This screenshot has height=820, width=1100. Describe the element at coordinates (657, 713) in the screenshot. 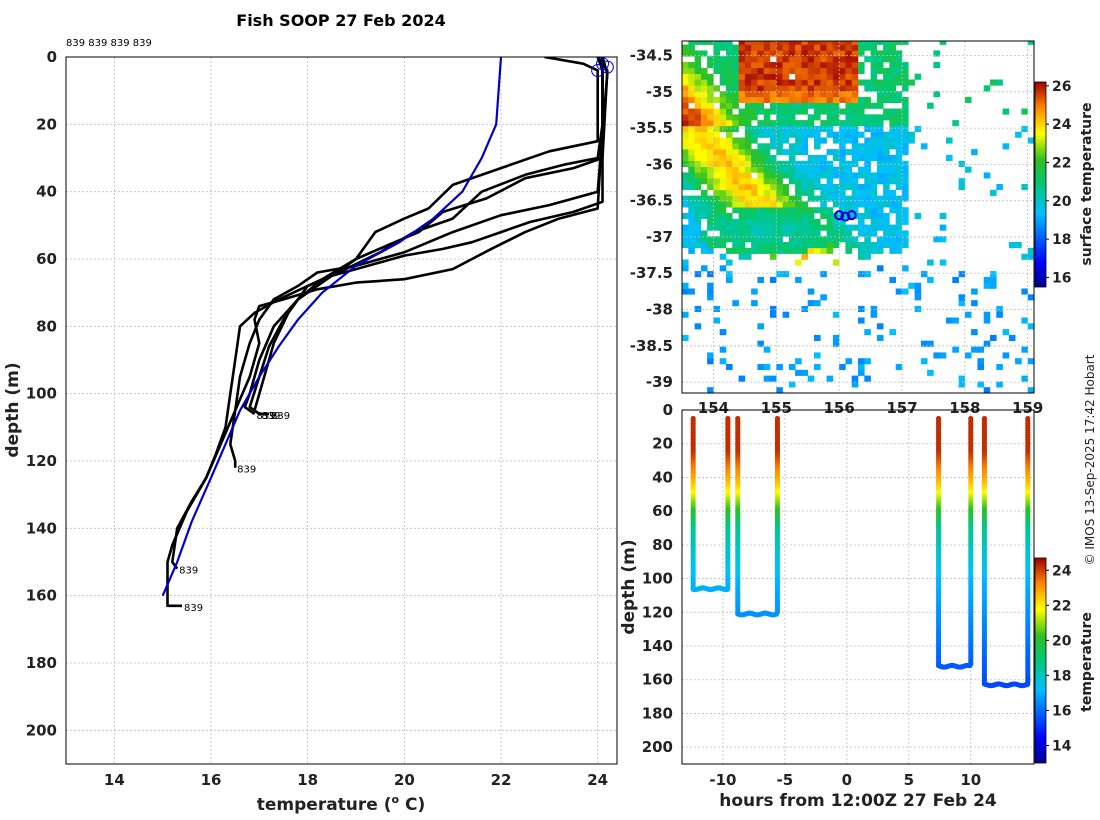

I see `timeseries-y-tick-label: 180` at that location.